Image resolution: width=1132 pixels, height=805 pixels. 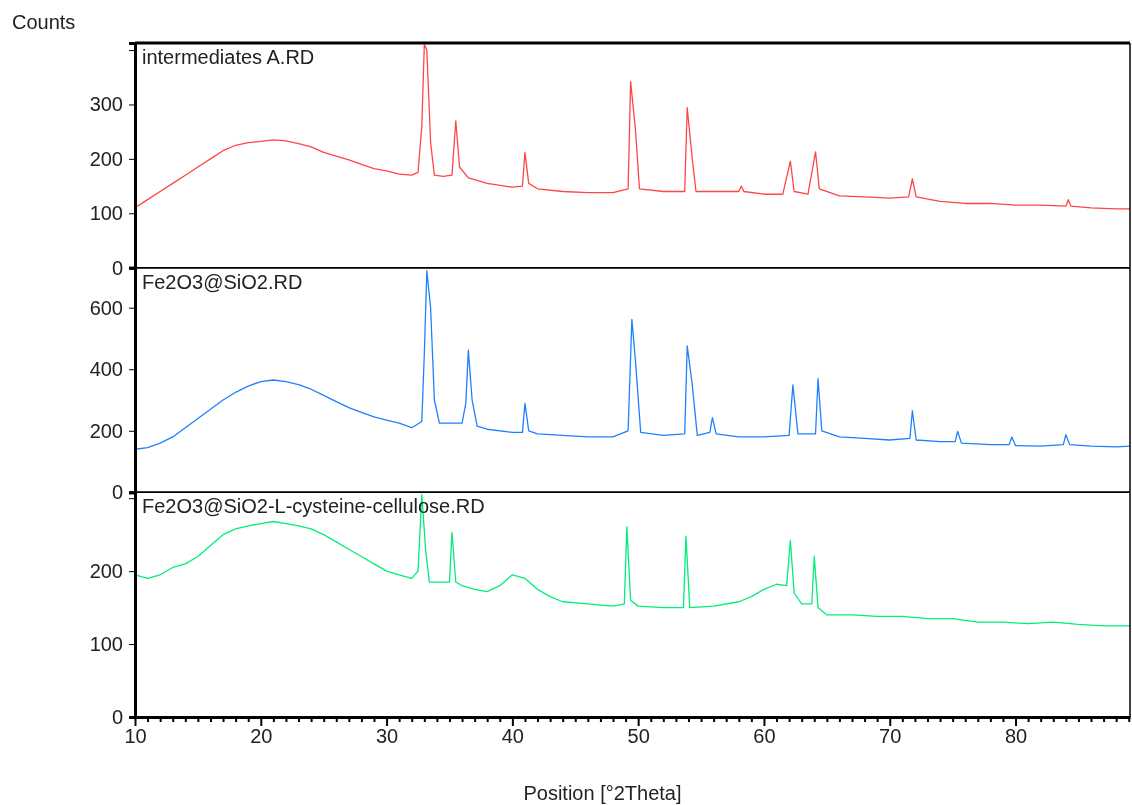 What do you see at coordinates (106, 104) in the screenshot?
I see `y-tick-label: 300` at bounding box center [106, 104].